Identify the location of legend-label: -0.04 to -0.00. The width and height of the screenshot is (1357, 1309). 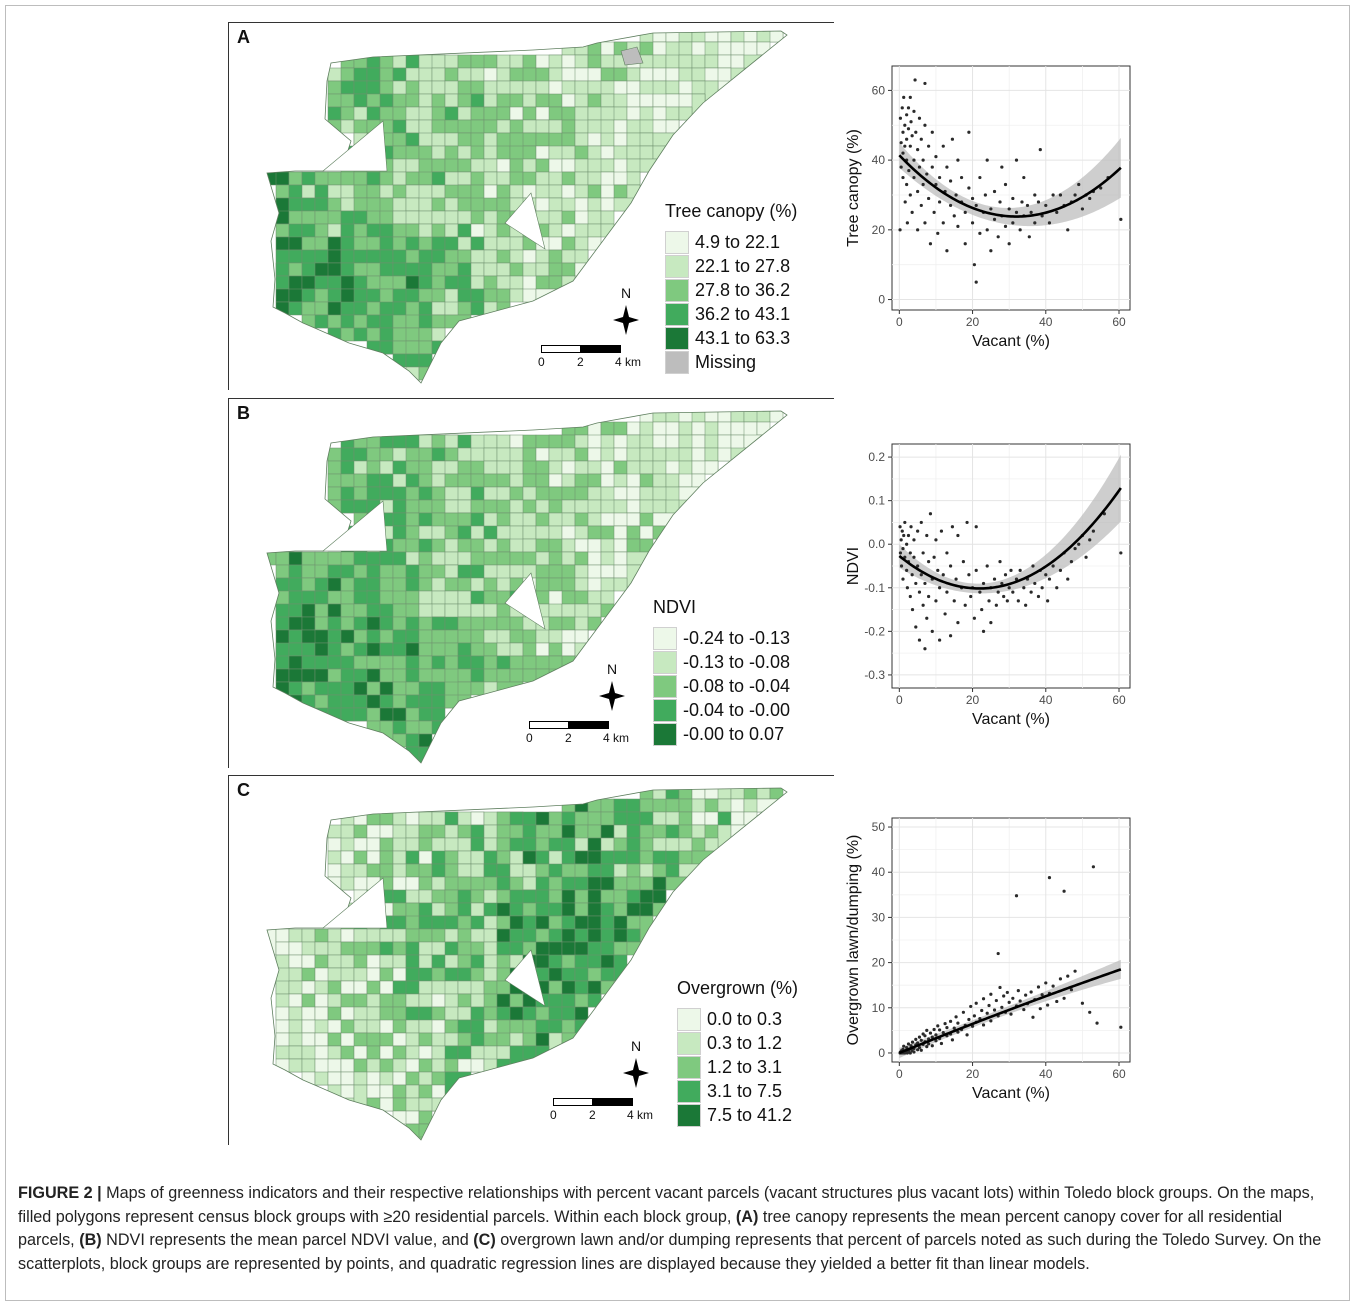
(737, 709).